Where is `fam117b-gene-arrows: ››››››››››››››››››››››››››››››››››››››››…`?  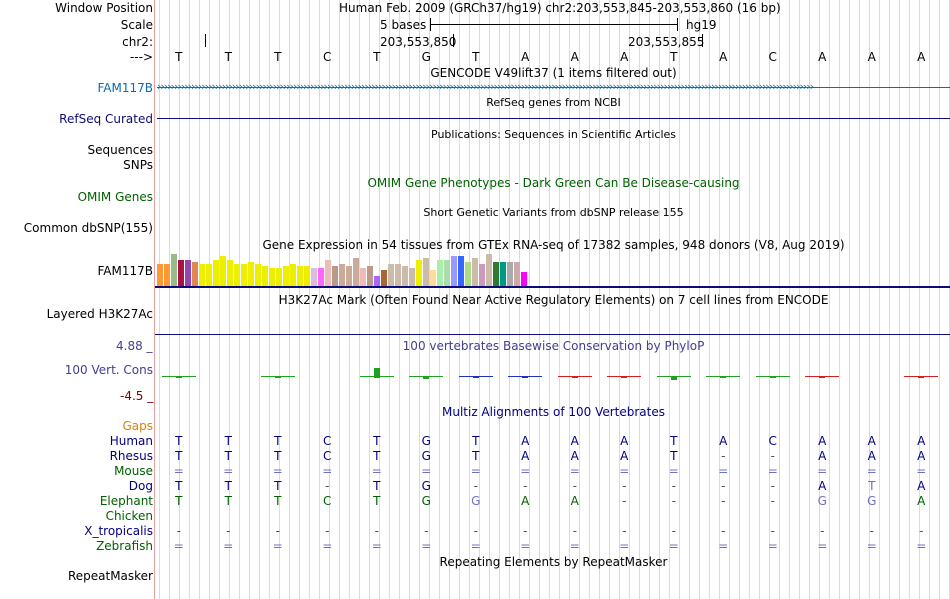 fam117b-gene-arrows: ››››››››››››››››››››››››››››››››››››››››… is located at coordinates (485, 86).